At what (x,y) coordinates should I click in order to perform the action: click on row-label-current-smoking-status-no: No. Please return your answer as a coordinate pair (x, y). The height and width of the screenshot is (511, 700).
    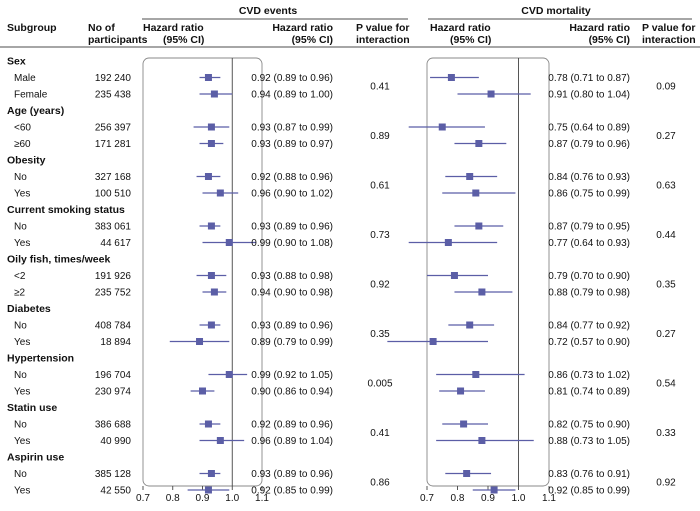
    Looking at the image, I should click on (20, 227).